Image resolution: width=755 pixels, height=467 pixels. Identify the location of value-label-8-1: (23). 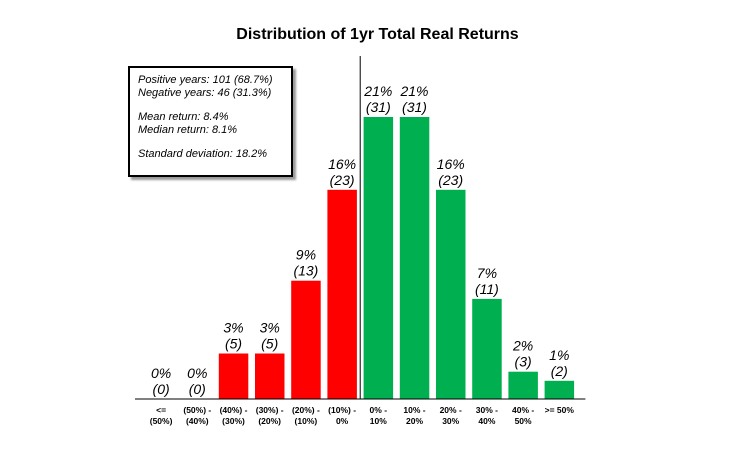
(450, 180).